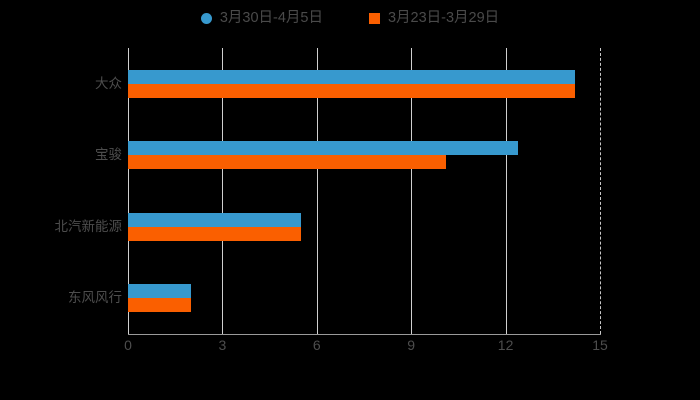 The image size is (700, 400). Describe the element at coordinates (316, 345) in the screenshot. I see `x-tick-label-6: 6` at that location.